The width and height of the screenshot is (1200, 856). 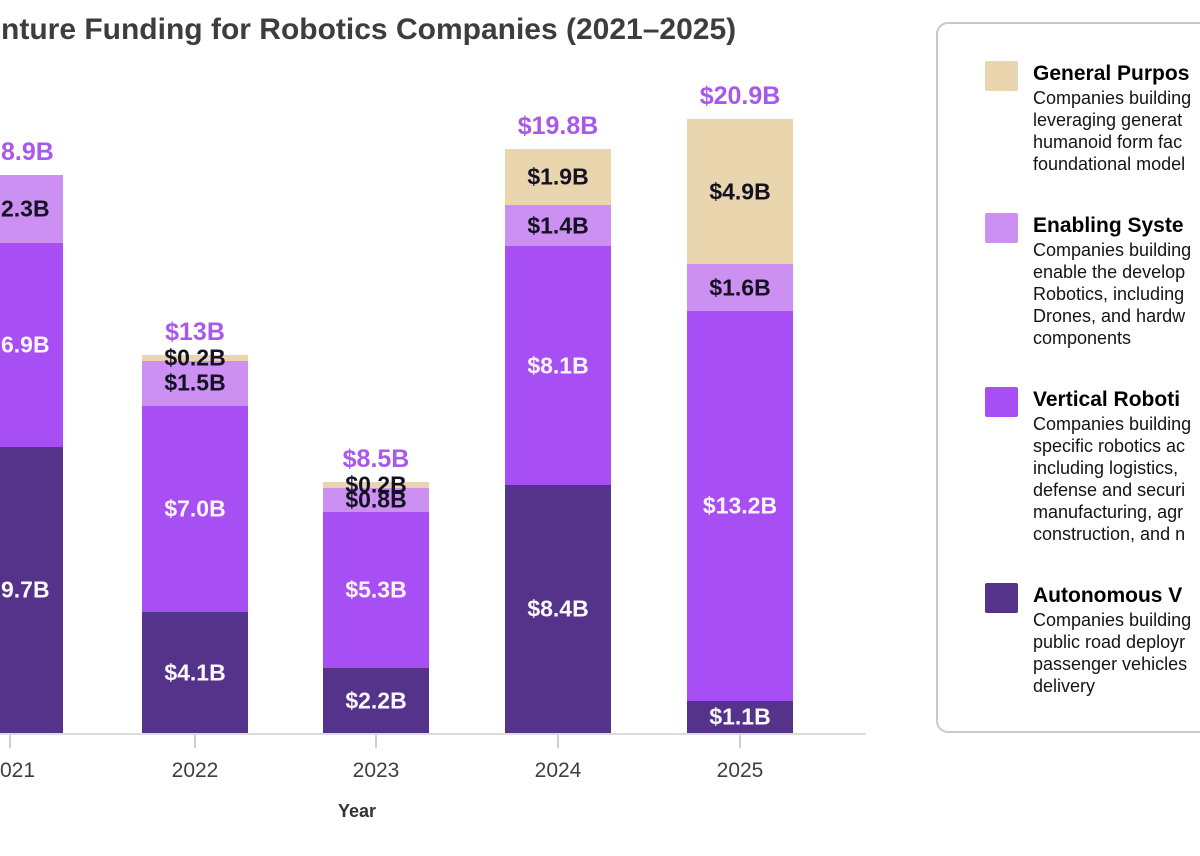 I want to click on segment-vertical_robotics: $7.0B, so click(x=195, y=509).